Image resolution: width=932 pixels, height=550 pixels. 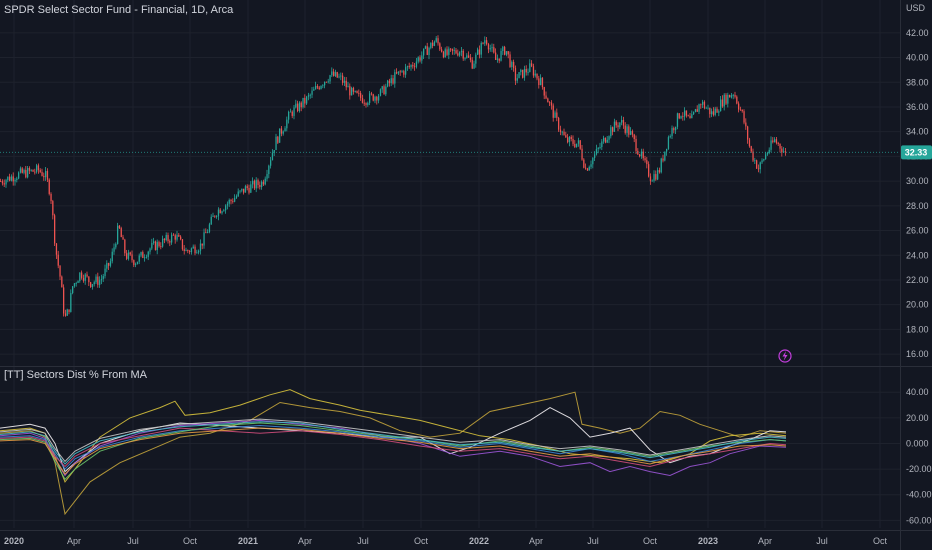 I want to click on price-tick-label: 24.00, so click(x=917, y=255).